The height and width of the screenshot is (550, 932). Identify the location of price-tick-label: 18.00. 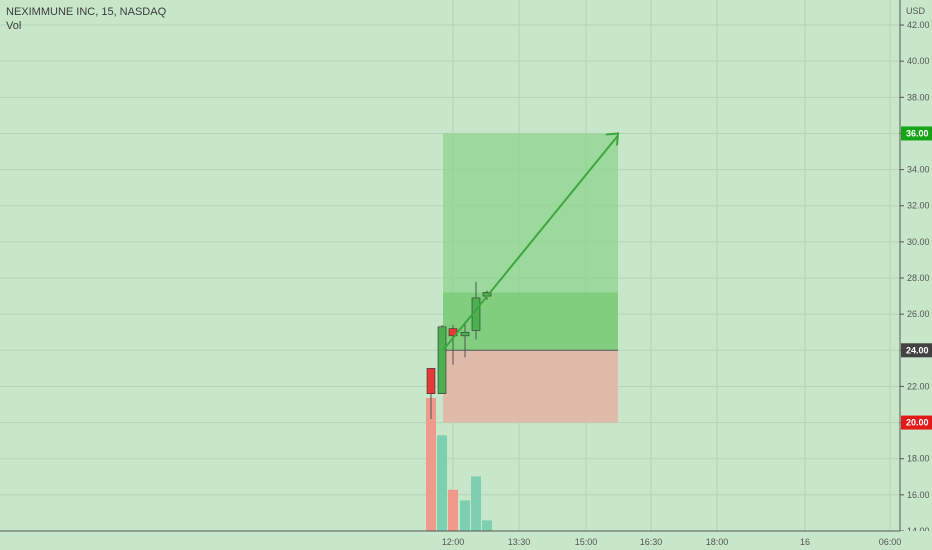
(918, 459).